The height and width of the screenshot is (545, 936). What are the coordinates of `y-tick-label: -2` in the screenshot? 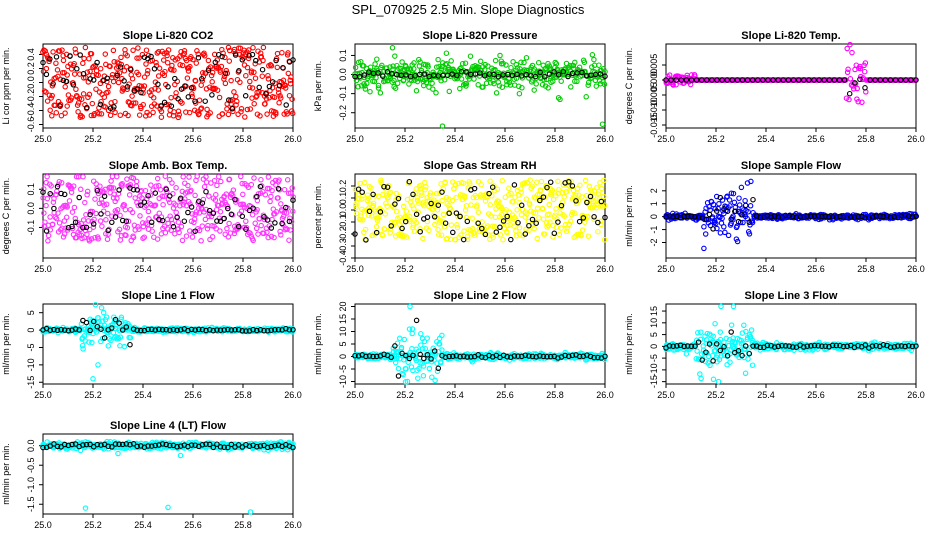 It's located at (654, 242).